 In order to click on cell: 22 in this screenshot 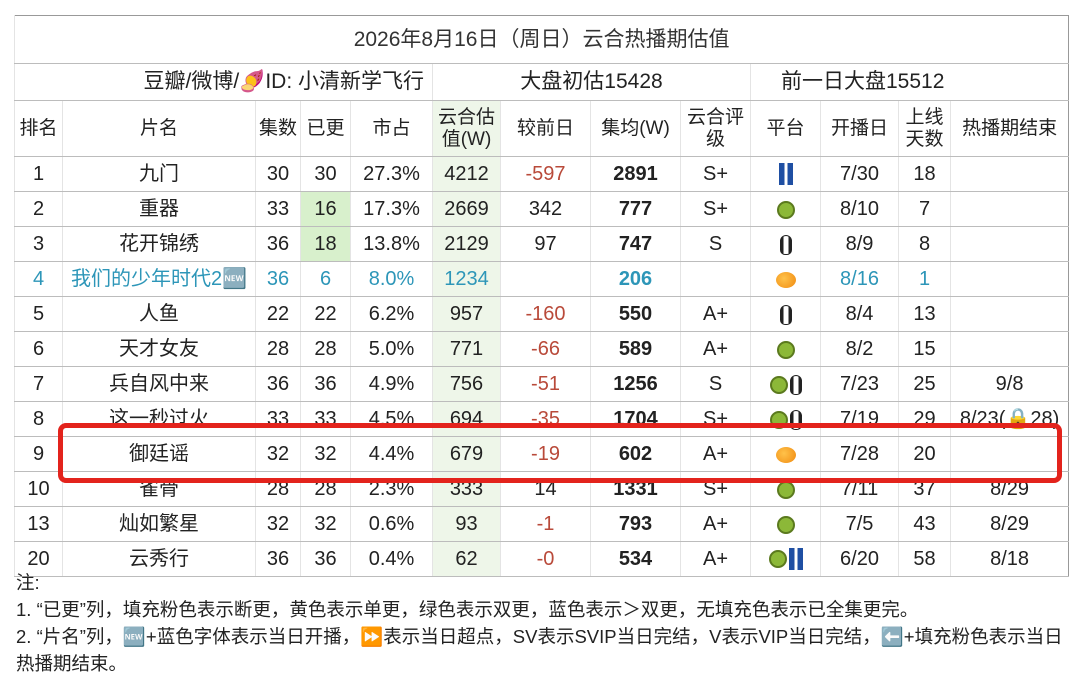, I will do `click(325, 314)`.